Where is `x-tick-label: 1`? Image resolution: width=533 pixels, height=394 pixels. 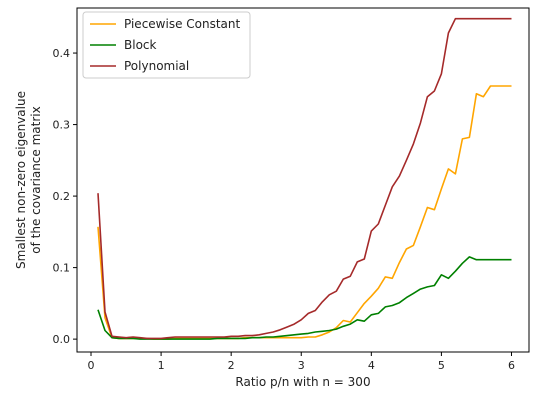
x-tick-label: 1 is located at coordinates (161, 365).